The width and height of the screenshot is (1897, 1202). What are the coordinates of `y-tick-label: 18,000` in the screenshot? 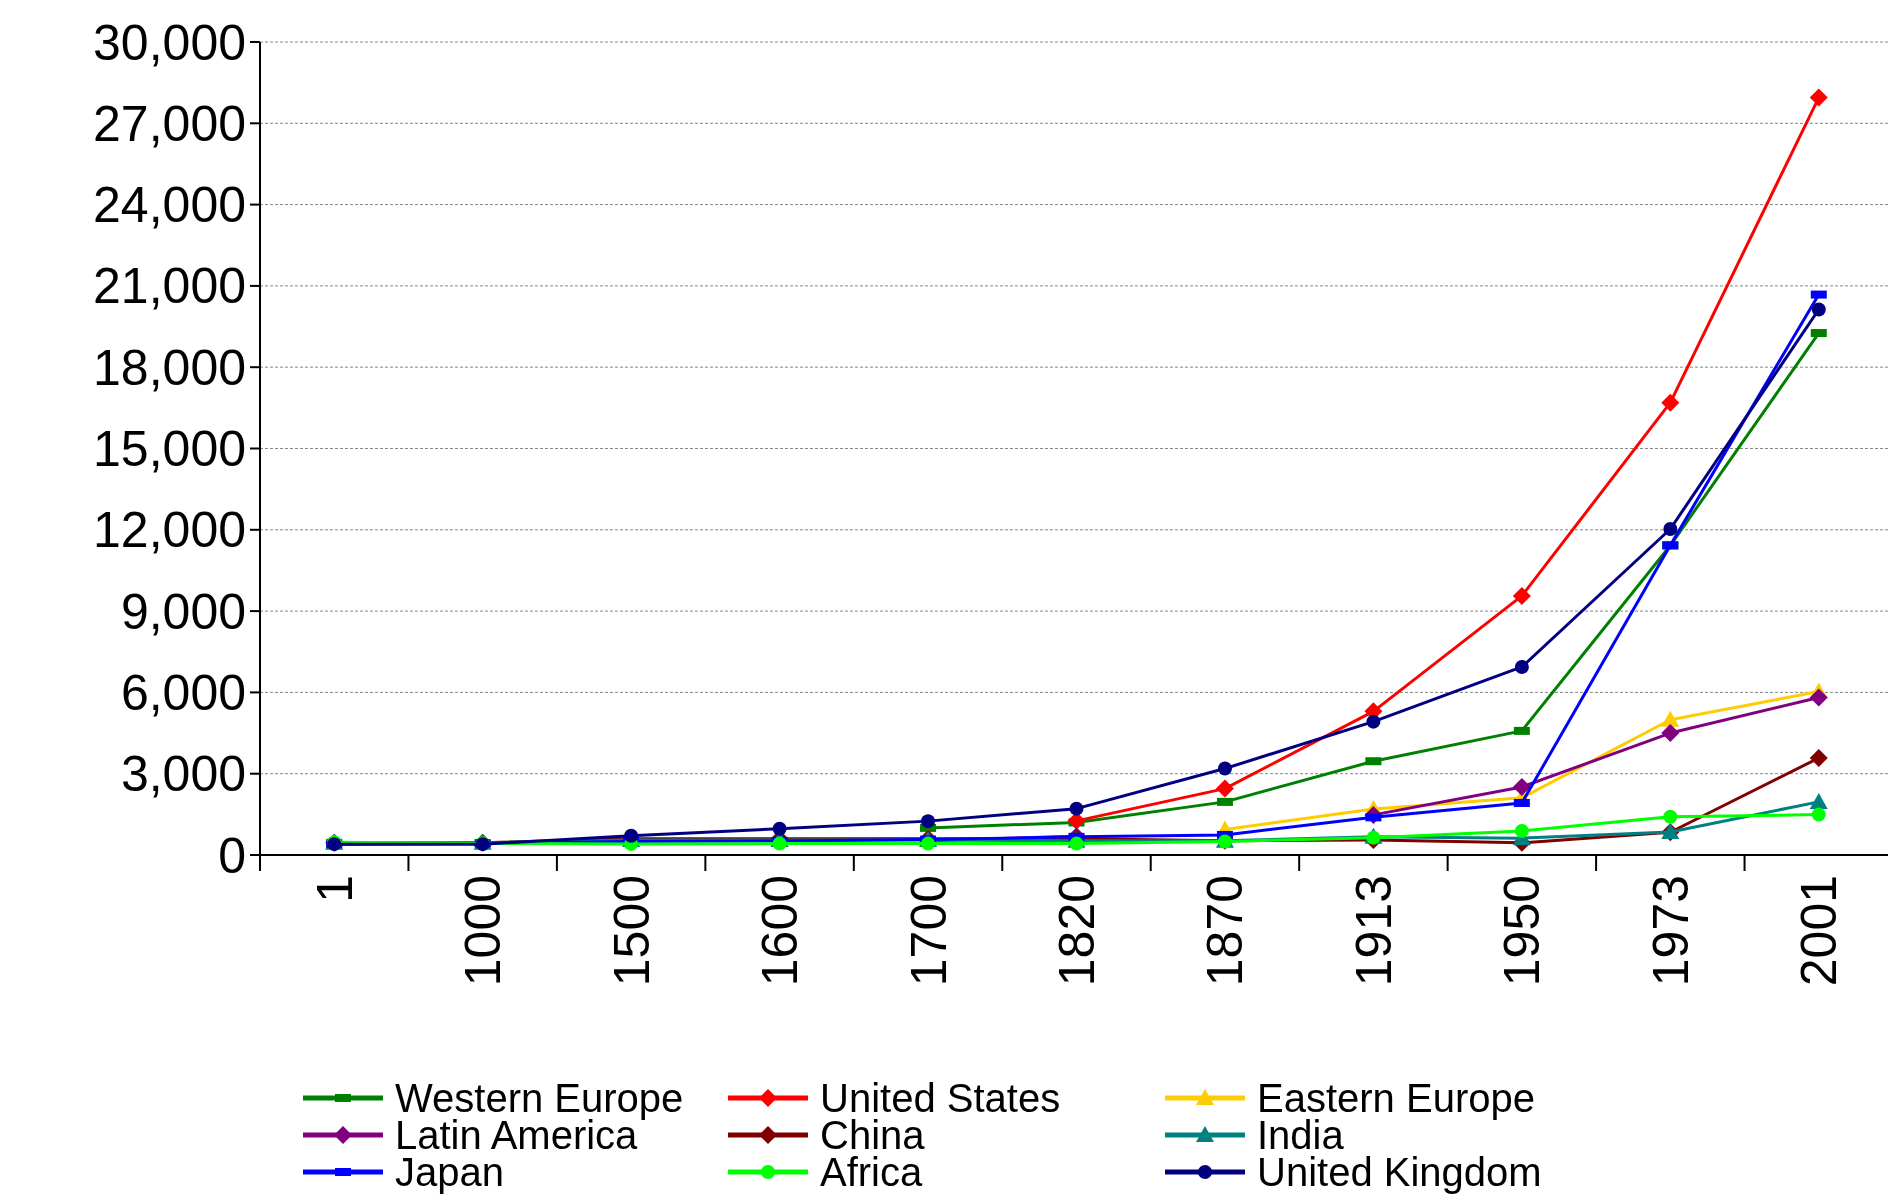 It's located at (169, 367).